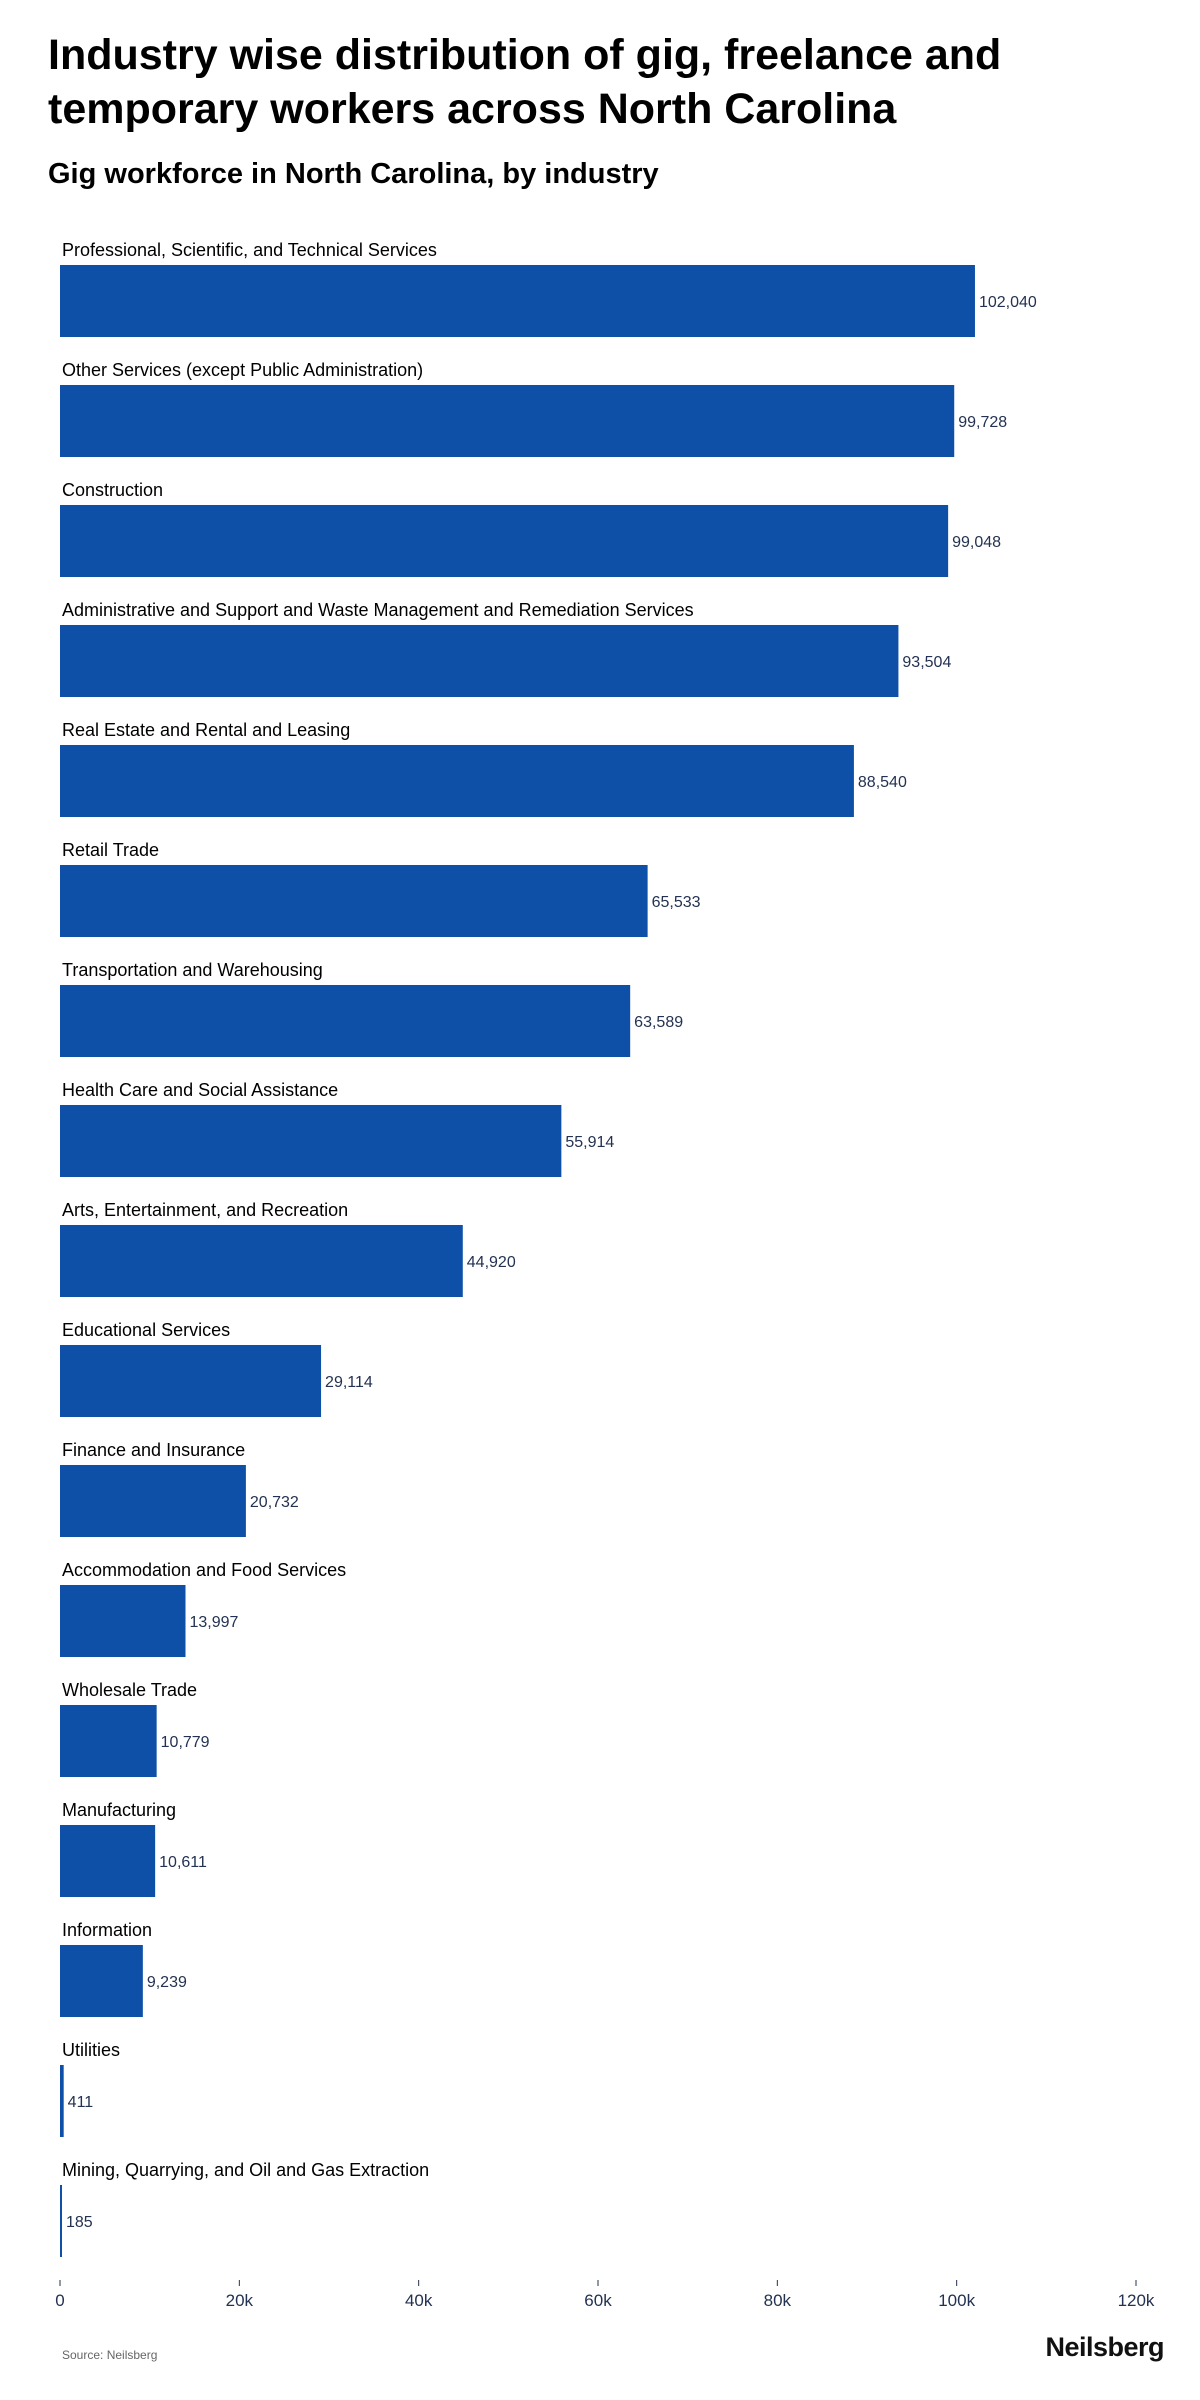 The height and width of the screenshot is (2400, 1200). Describe the element at coordinates (1104, 2347) in the screenshot. I see `brand-logo: Neilsberg` at that location.